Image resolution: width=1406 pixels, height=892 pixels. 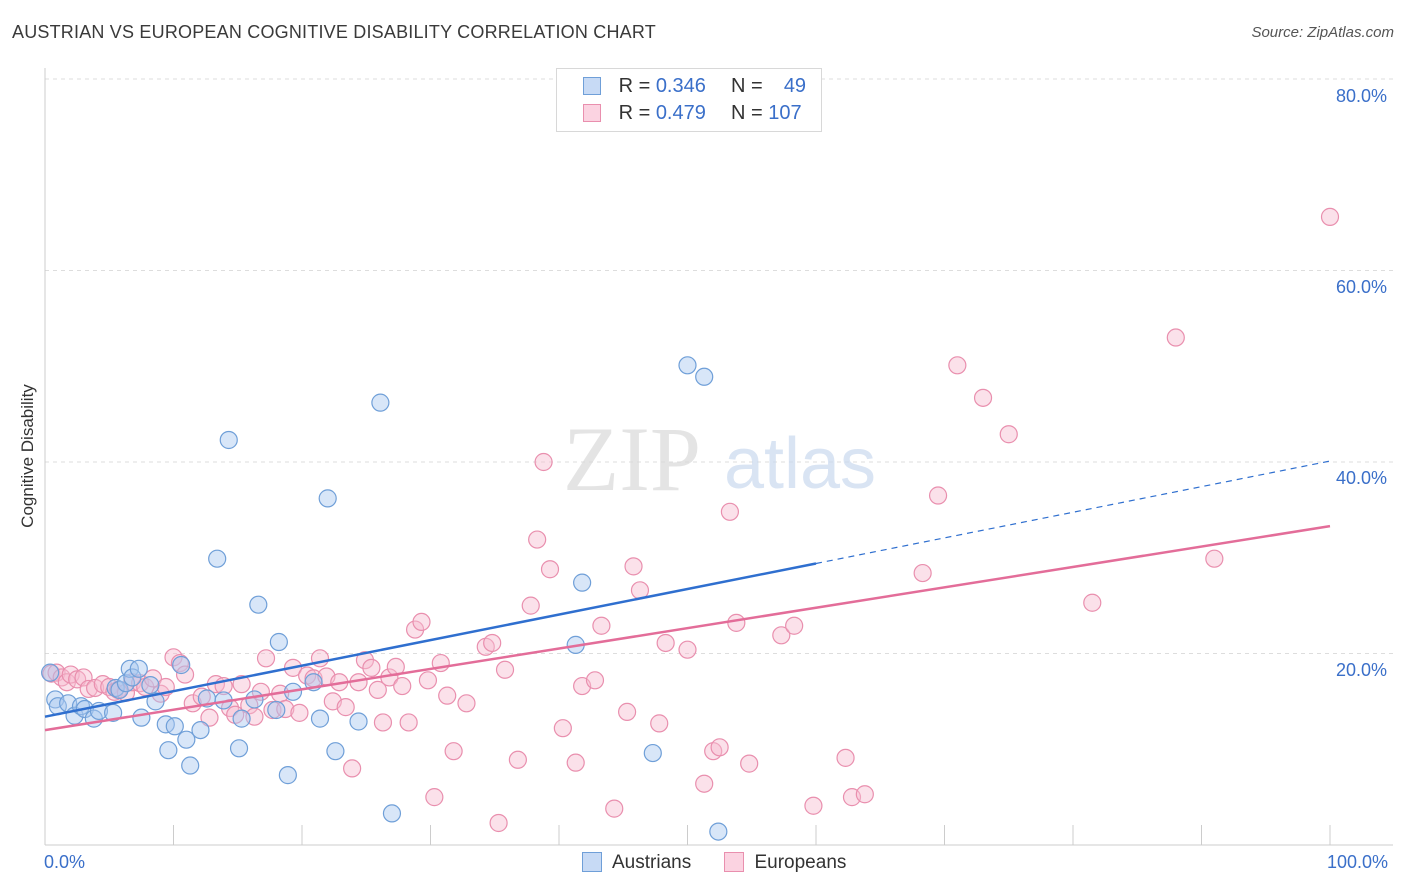 I want to click on watermark: ZIP atlas, so click(x=719, y=459).